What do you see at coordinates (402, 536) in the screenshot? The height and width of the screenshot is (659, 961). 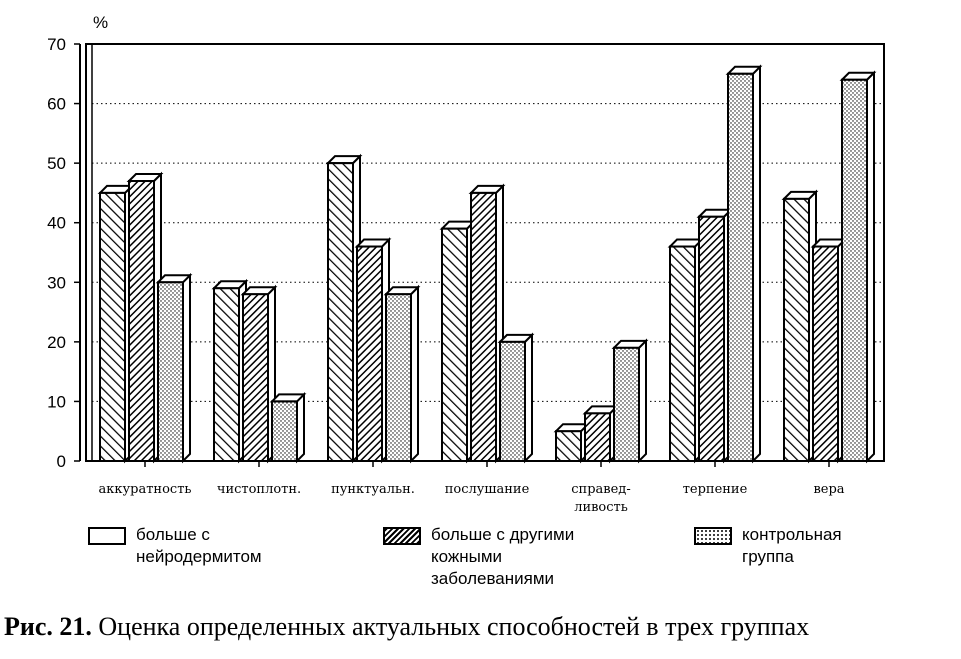 I see `legend-swatch-hatch` at bounding box center [402, 536].